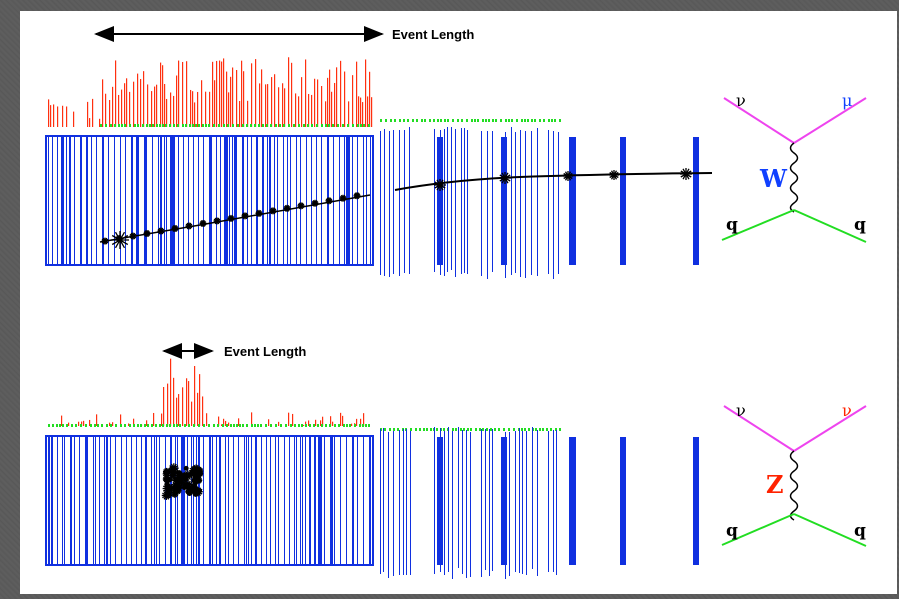  Describe the element at coordinates (775, 484) in the screenshot. I see `z-boson-label: Z` at that location.